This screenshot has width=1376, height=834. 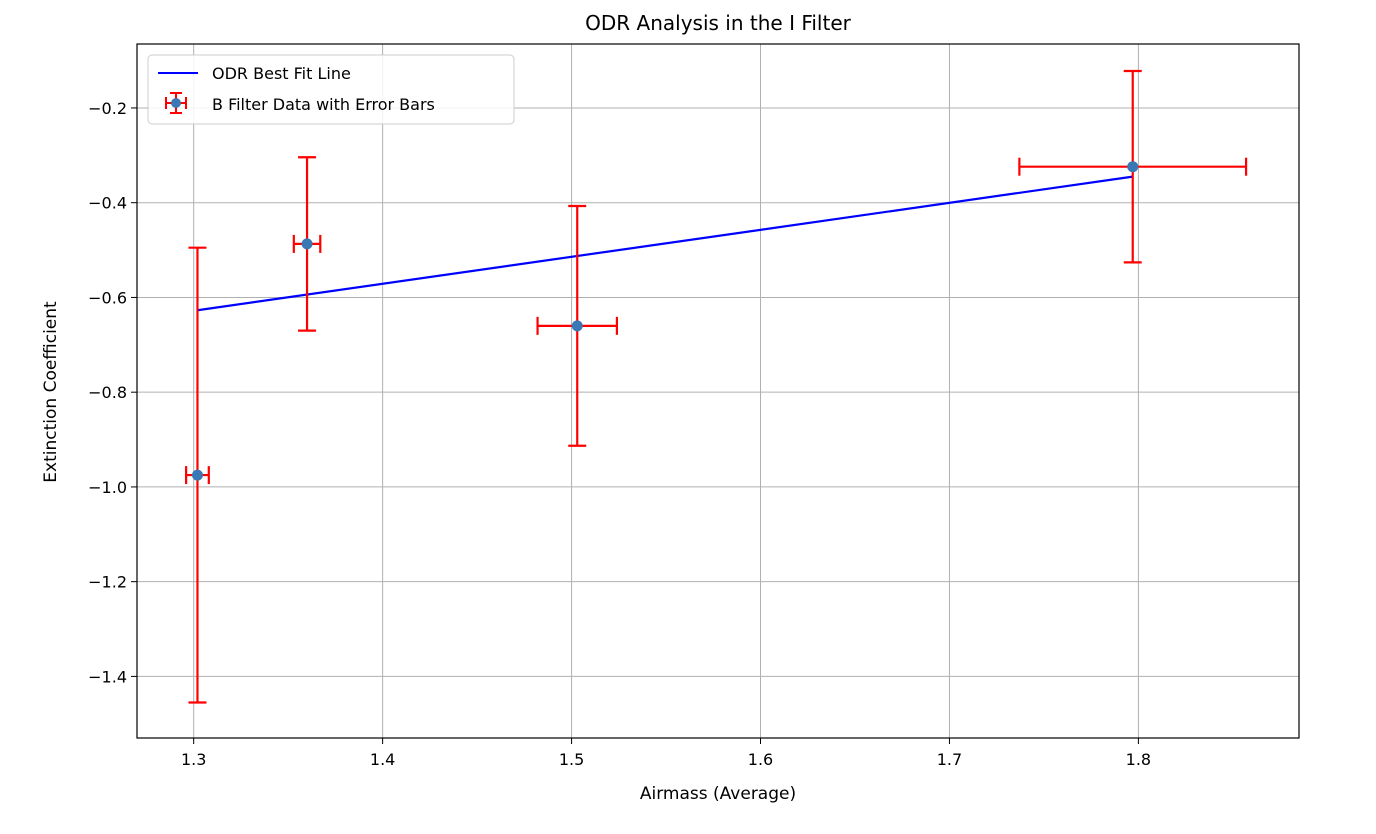 I want to click on y-axis-label: Extinction Coefficient, so click(x=51, y=392).